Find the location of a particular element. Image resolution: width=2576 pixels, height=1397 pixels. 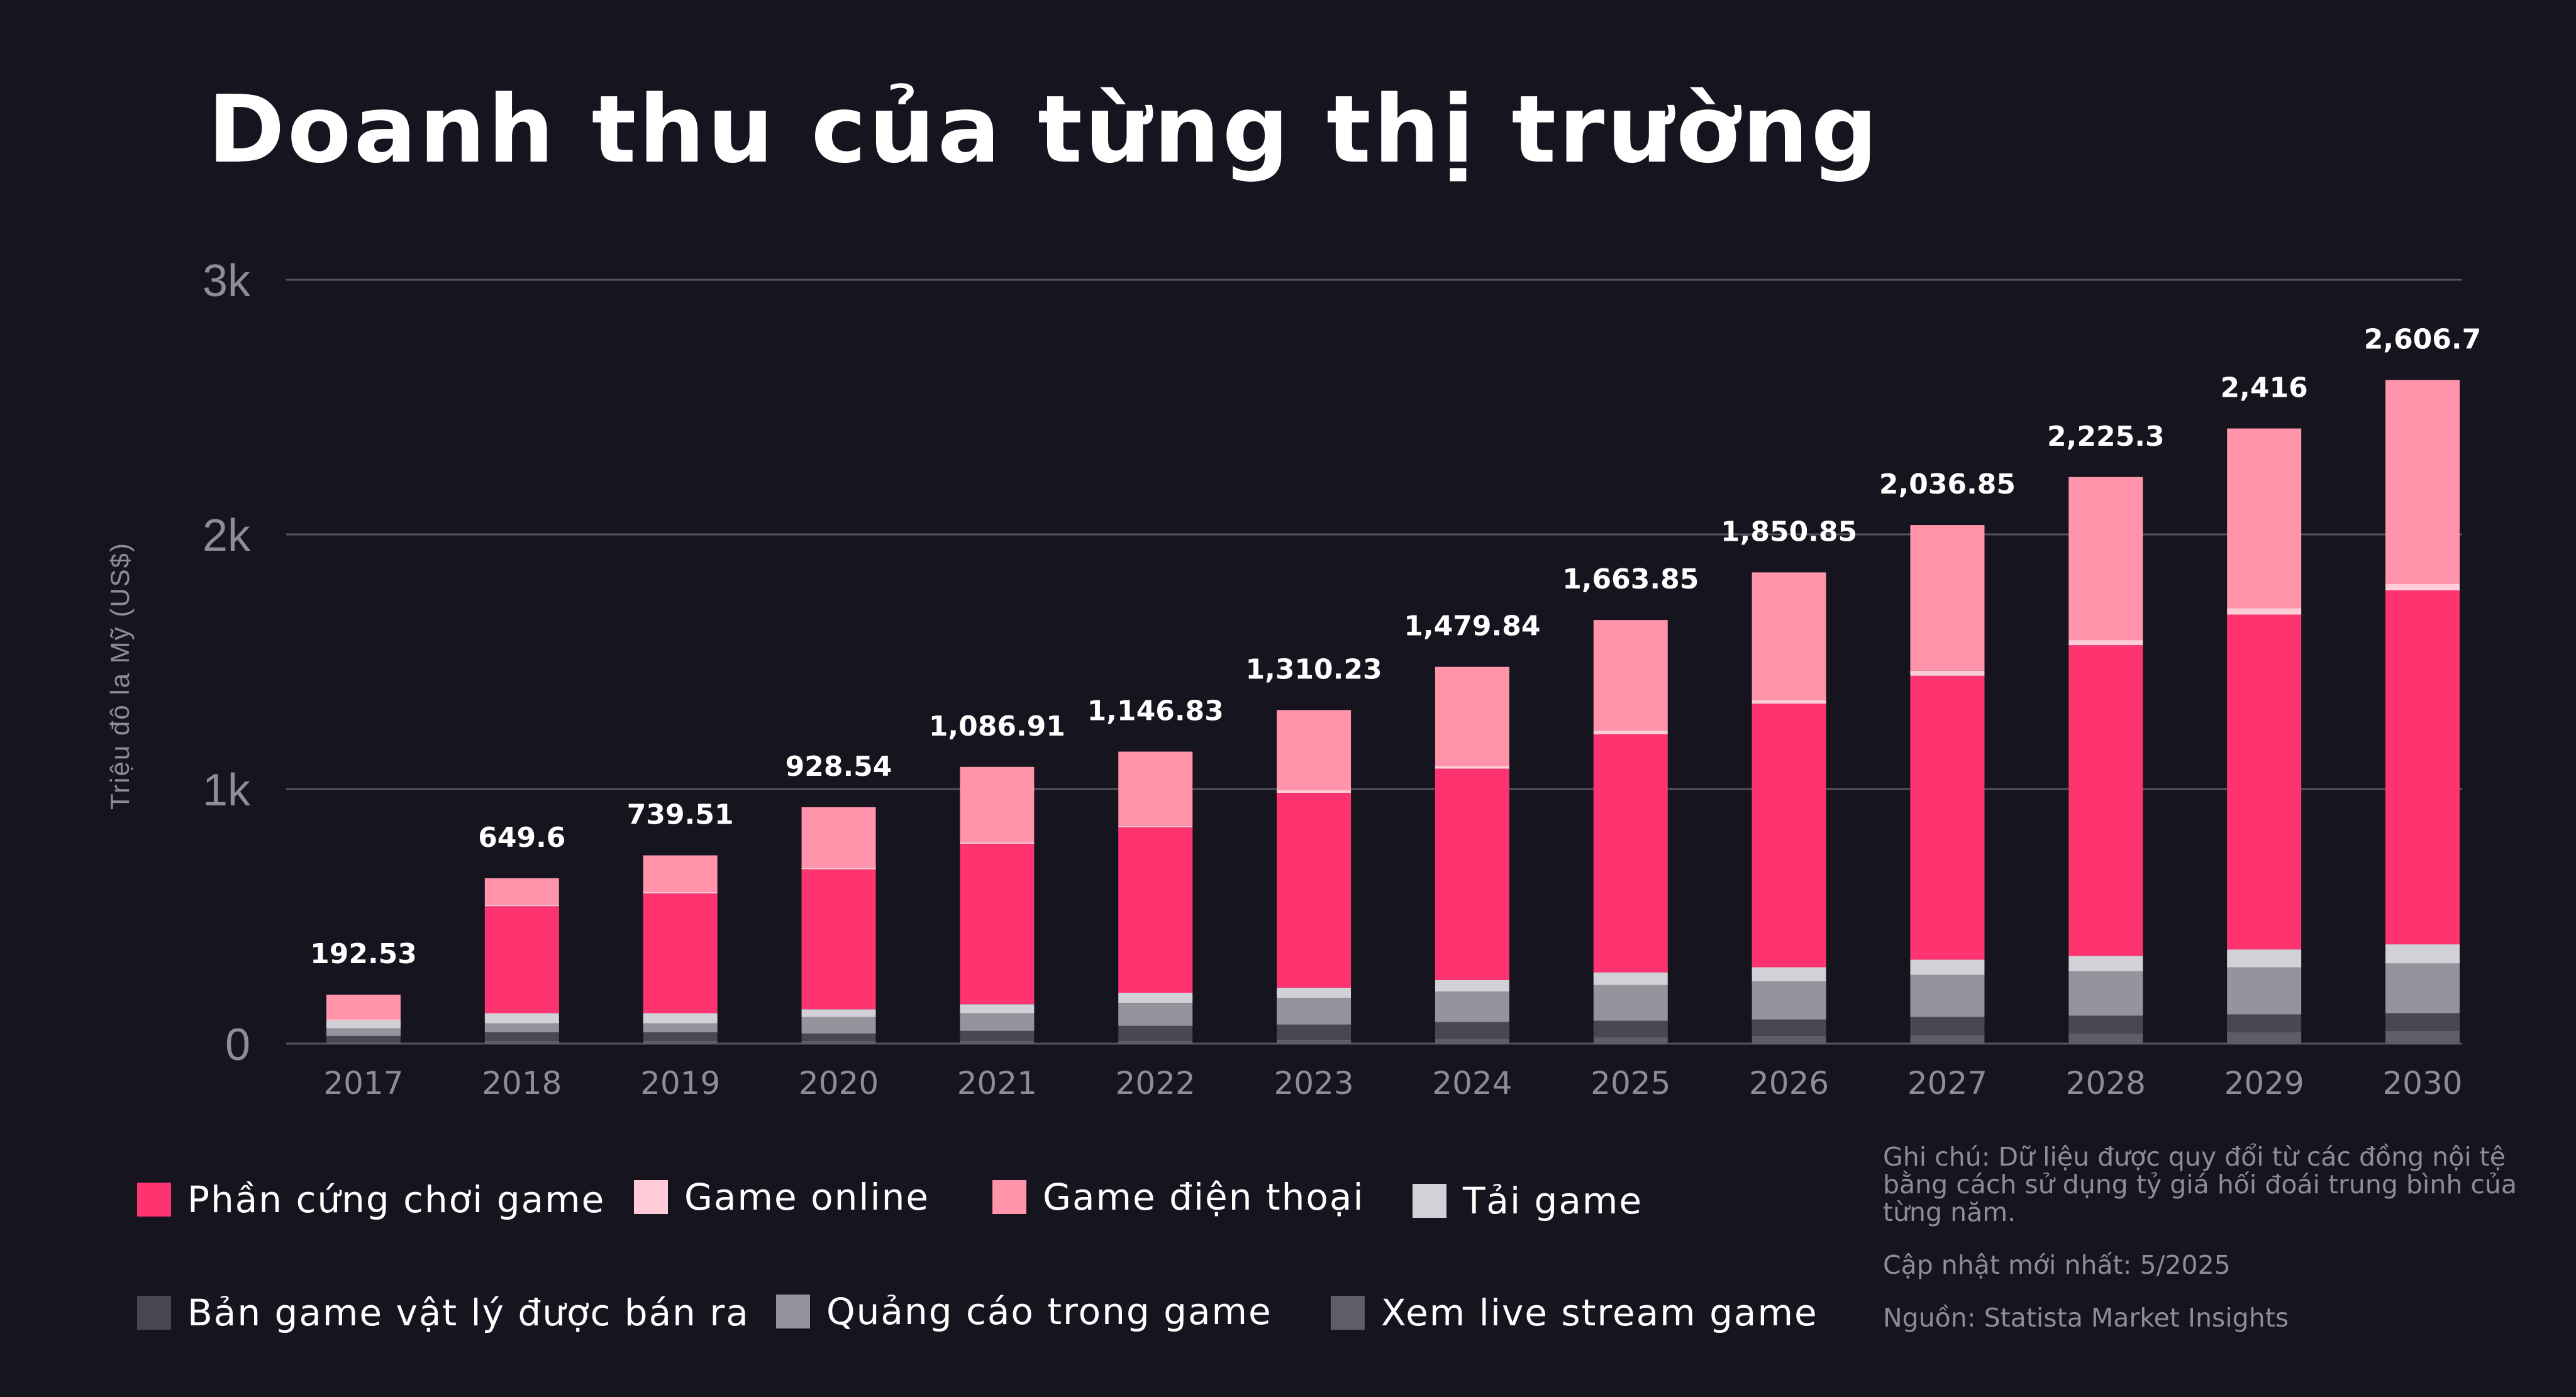

legend-label: Xem live stream game is located at coordinates (1599, 1312).